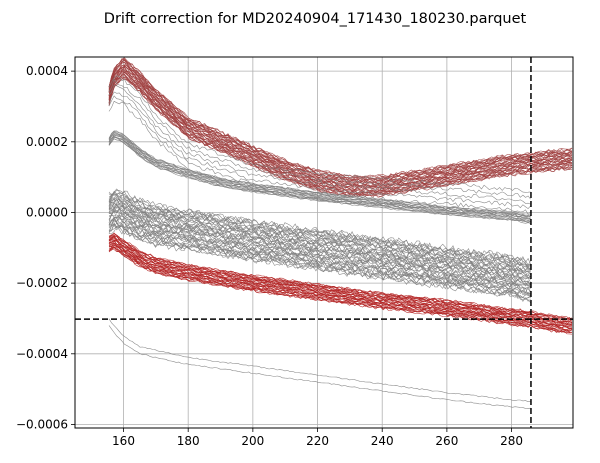 The image size is (600, 463). Describe the element at coordinates (252, 441) in the screenshot. I see `x-tick-label: 200` at that location.